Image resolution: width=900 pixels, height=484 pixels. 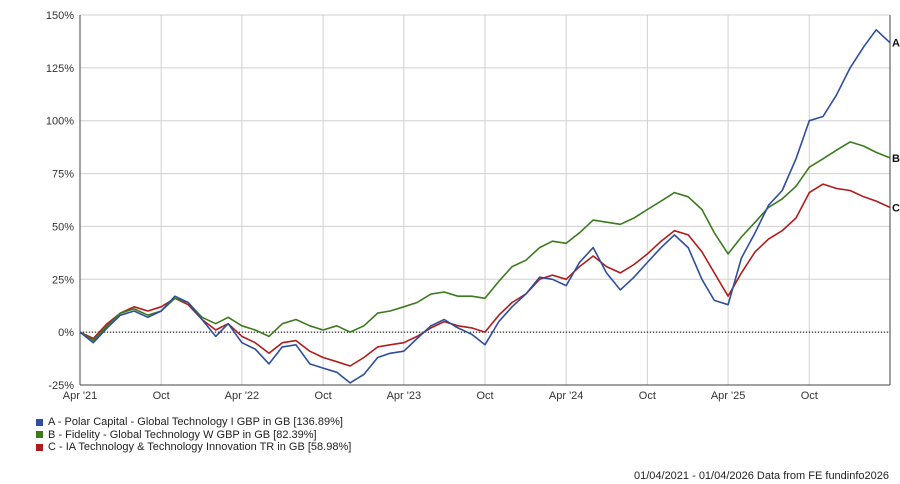 What do you see at coordinates (63, 227) in the screenshot?
I see `y-tick-label: 50%` at bounding box center [63, 227].